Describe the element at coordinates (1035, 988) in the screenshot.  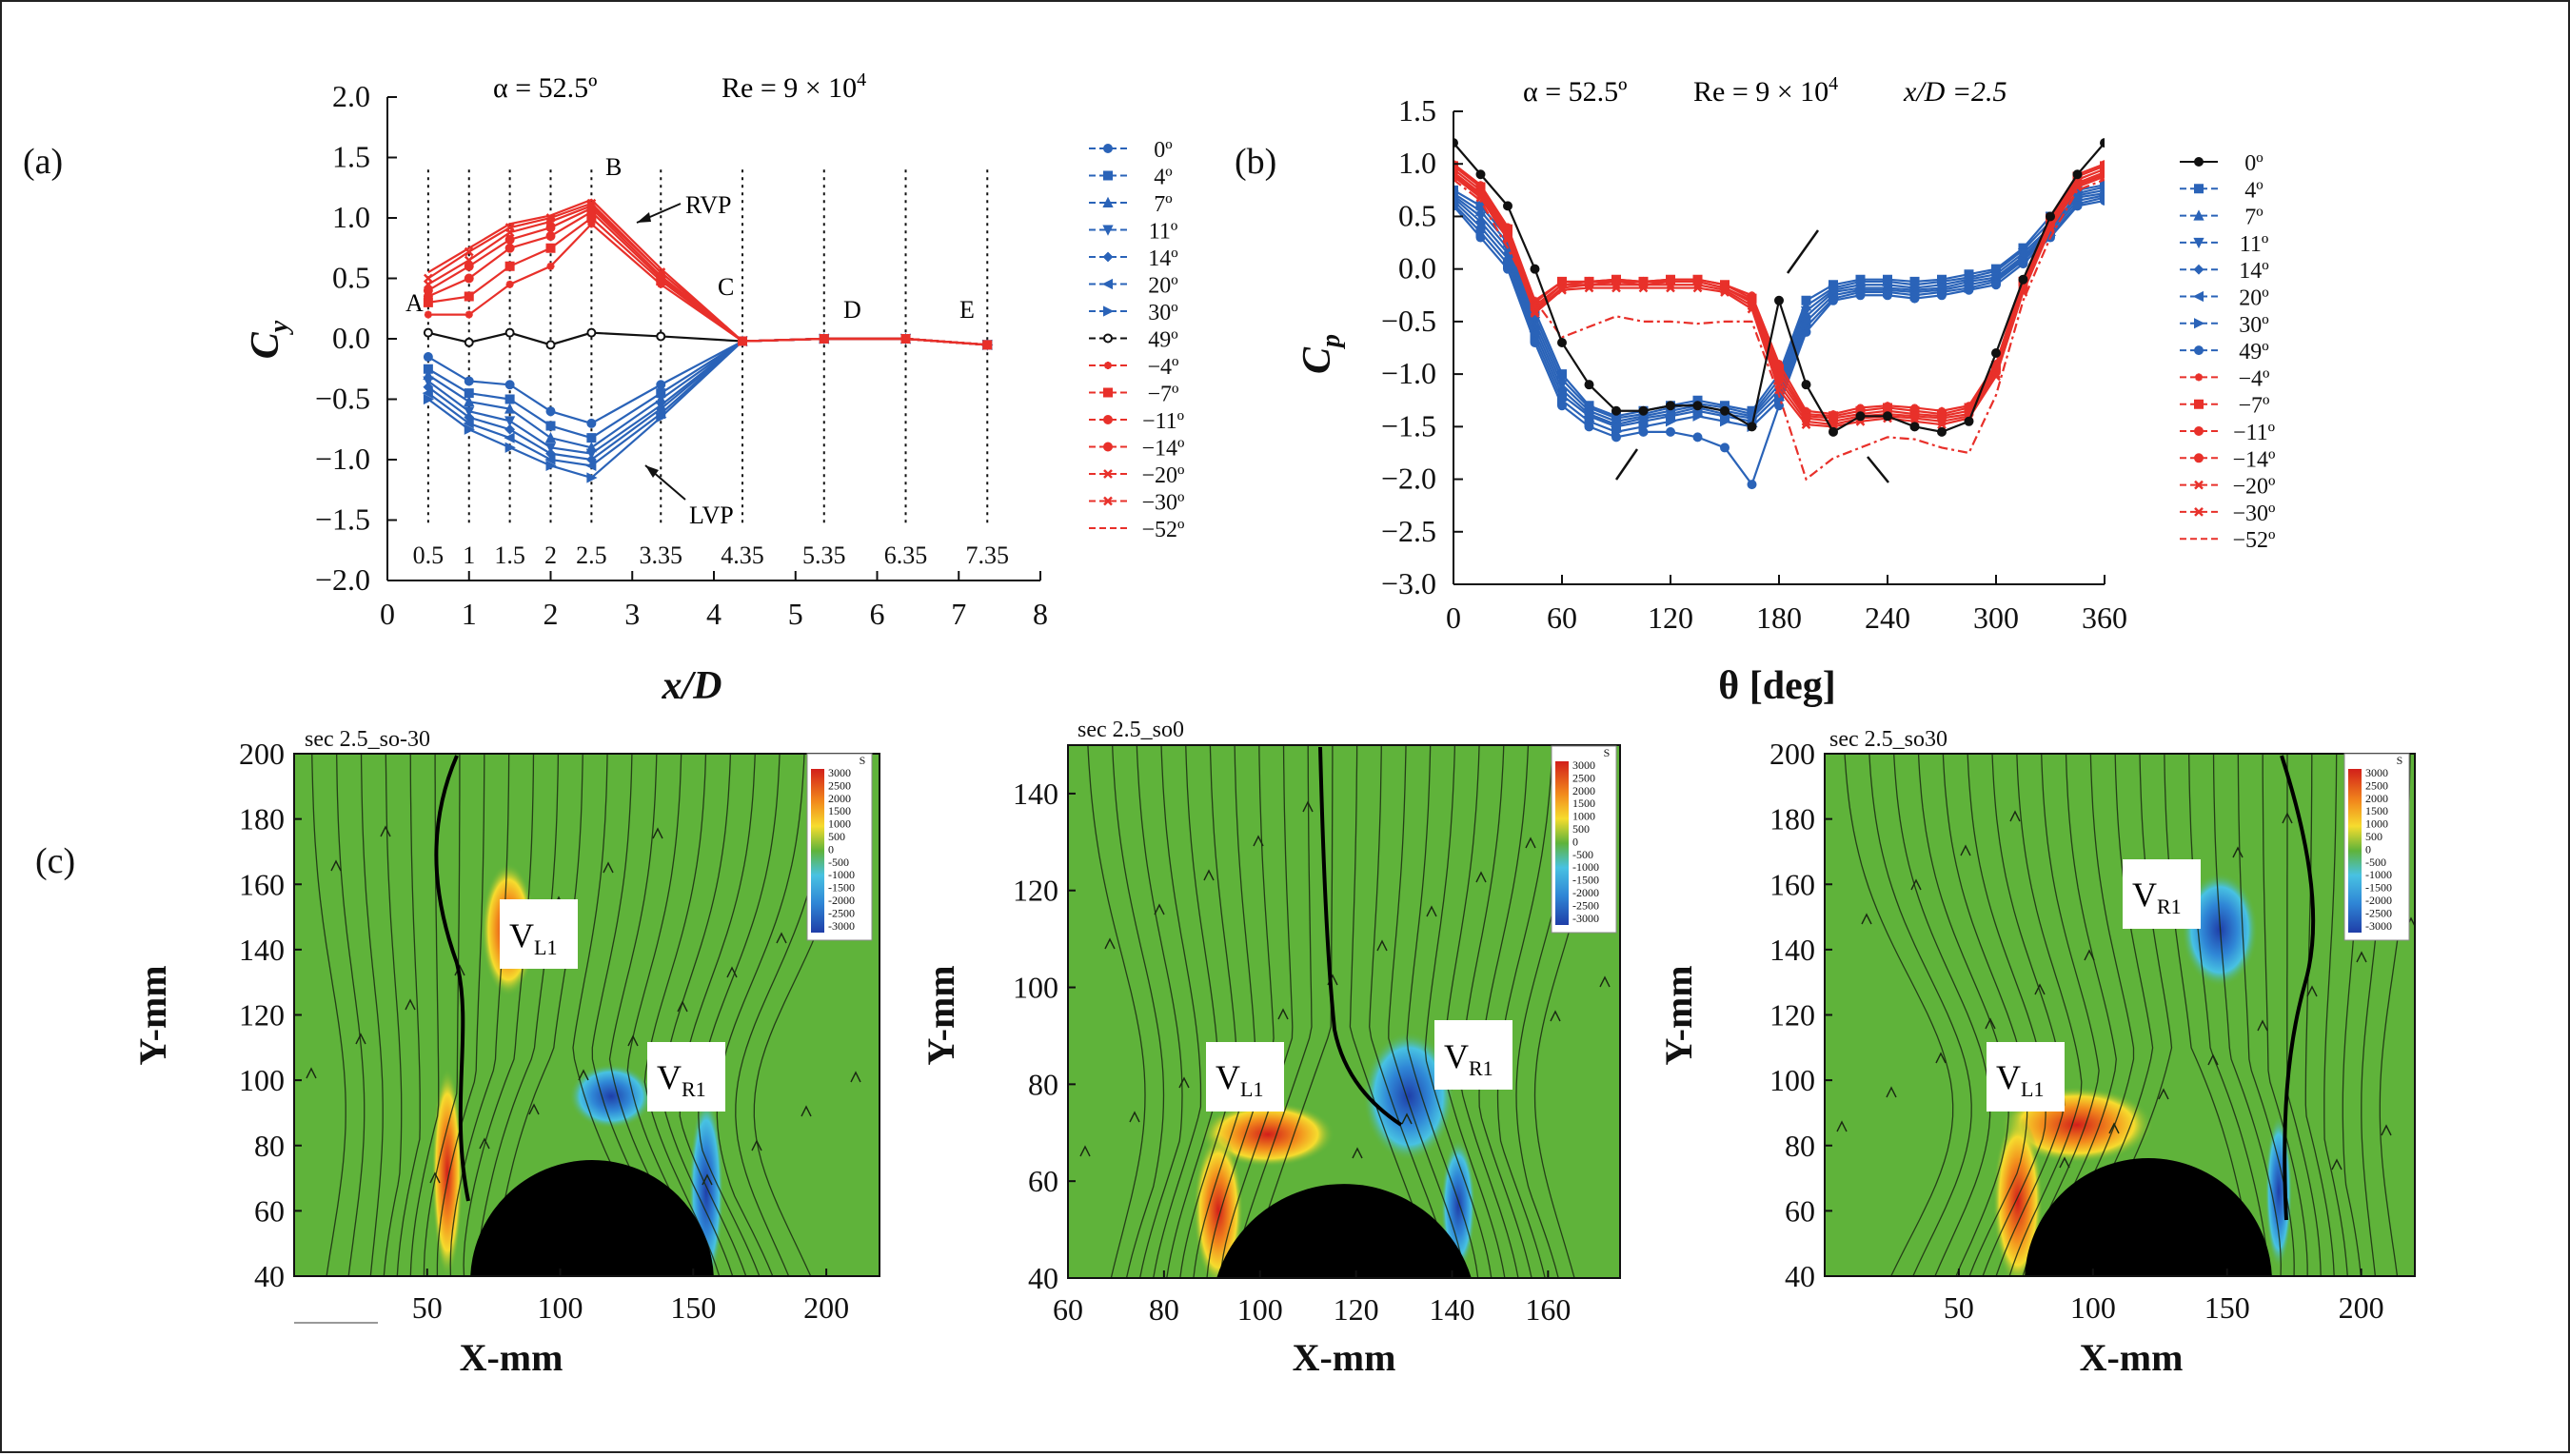
I see `field-plot-so0-y-tick-label: 100` at that location.